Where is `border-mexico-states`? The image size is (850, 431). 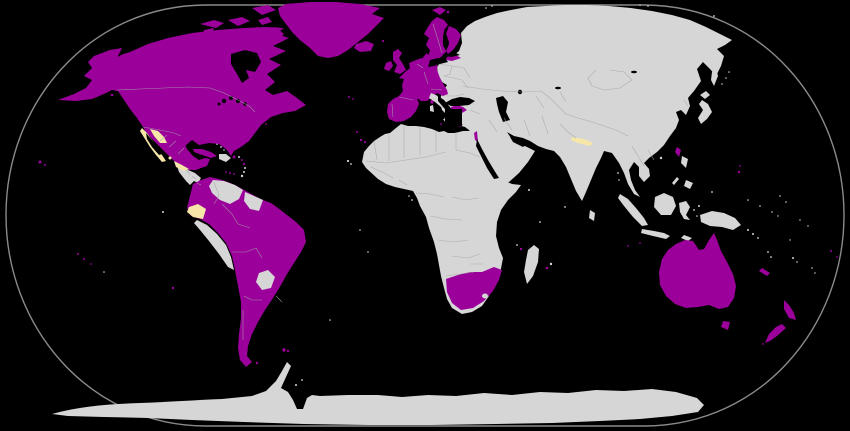
border-mexico-states is located at coordinates (172, 144).